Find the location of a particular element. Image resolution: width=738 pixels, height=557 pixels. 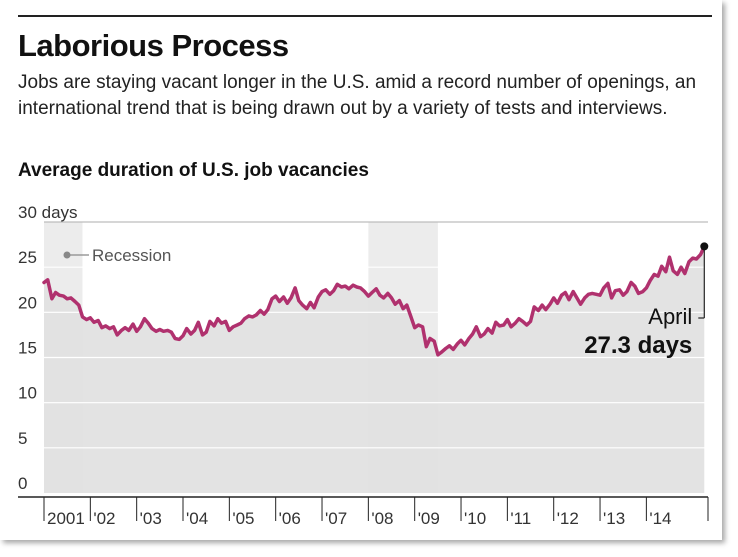

y-tick-label: 25 is located at coordinates (27, 257).